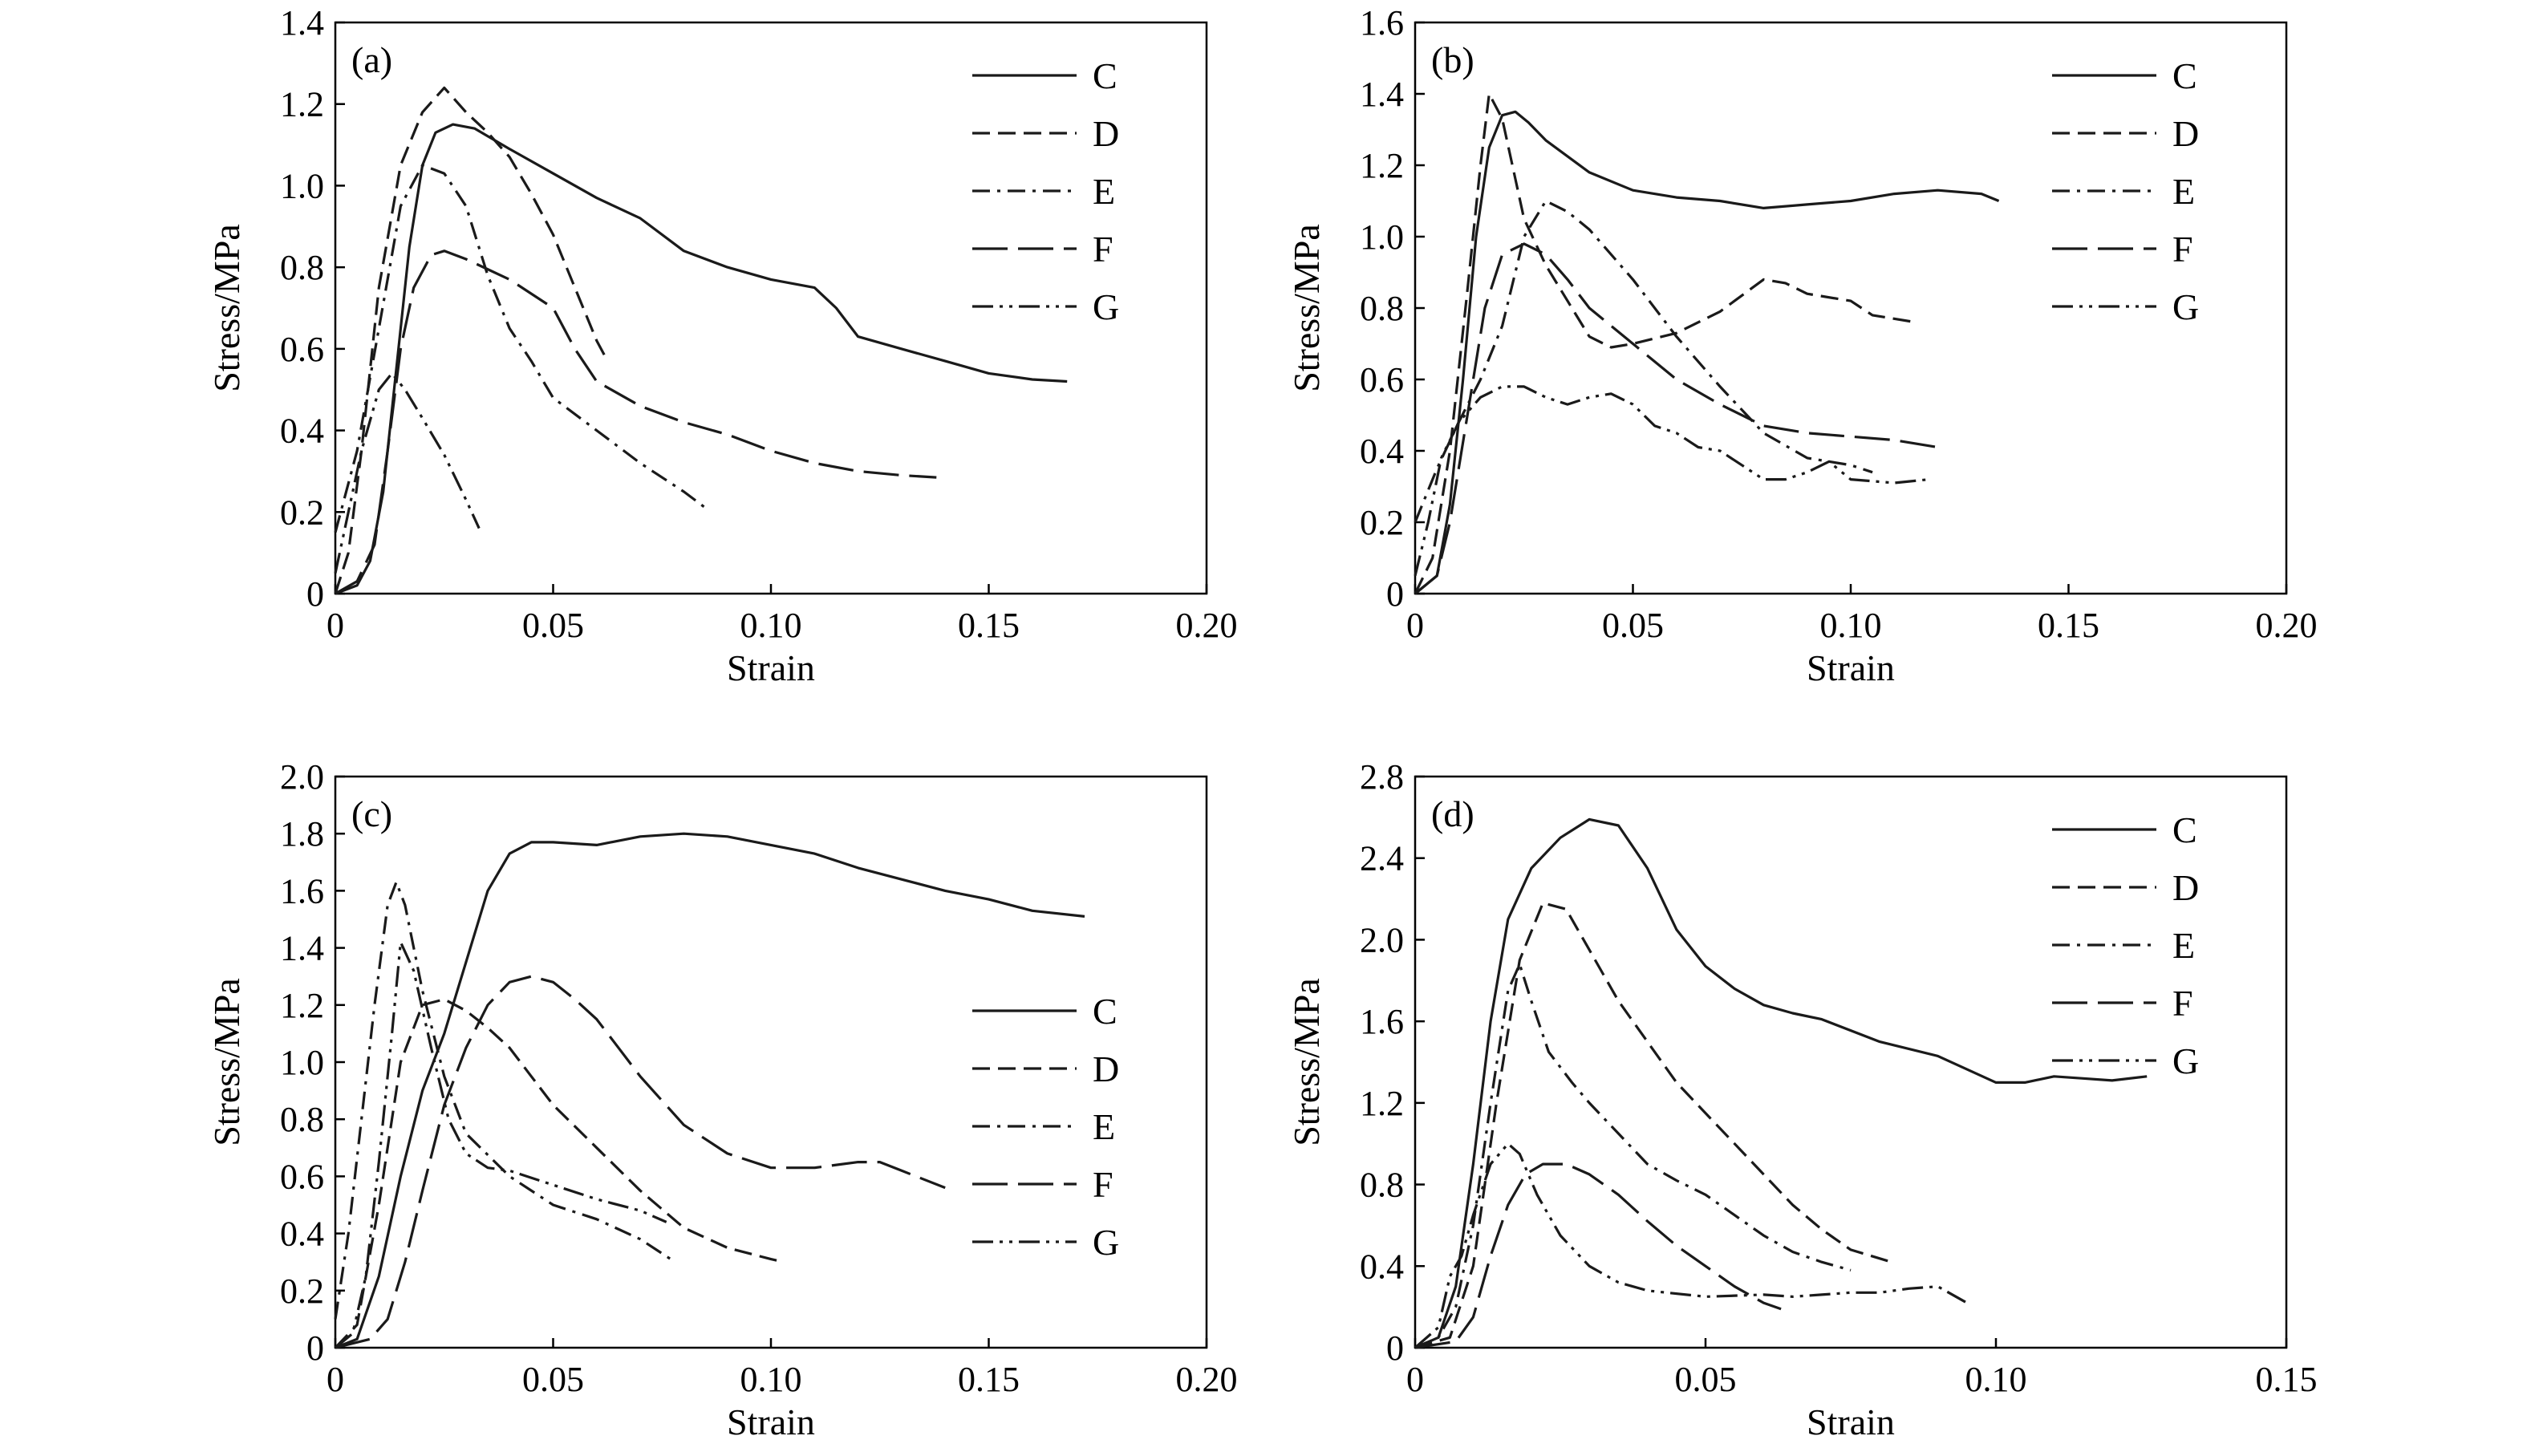 The height and width of the screenshot is (1456, 2527). What do you see at coordinates (1452, 813) in the screenshot?
I see `panel-label: (d)` at bounding box center [1452, 813].